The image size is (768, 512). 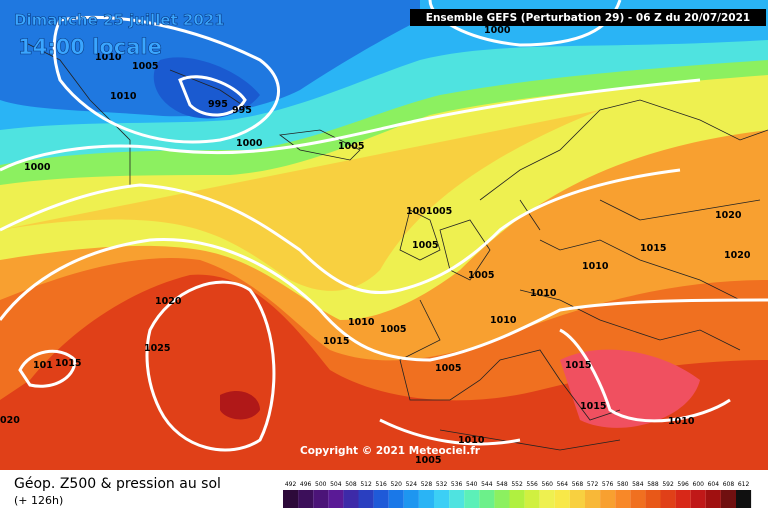 I want to click on scale-label: 520, so click(x=397, y=484).